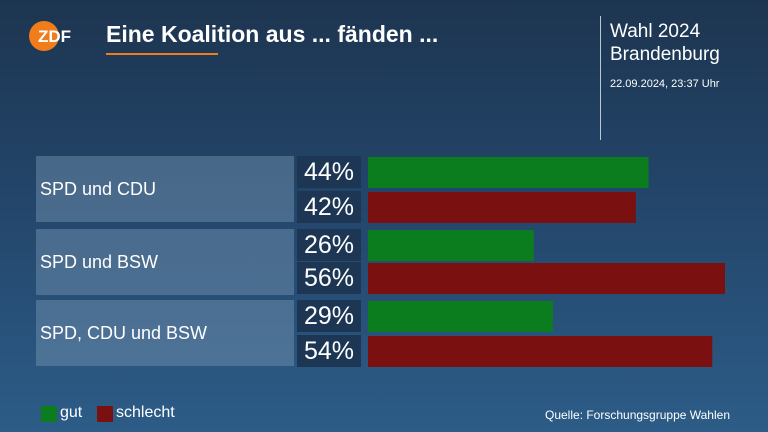 This screenshot has width=768, height=432. Describe the element at coordinates (508, 172) in the screenshot. I see `bar-gut-spd-cdu` at that location.